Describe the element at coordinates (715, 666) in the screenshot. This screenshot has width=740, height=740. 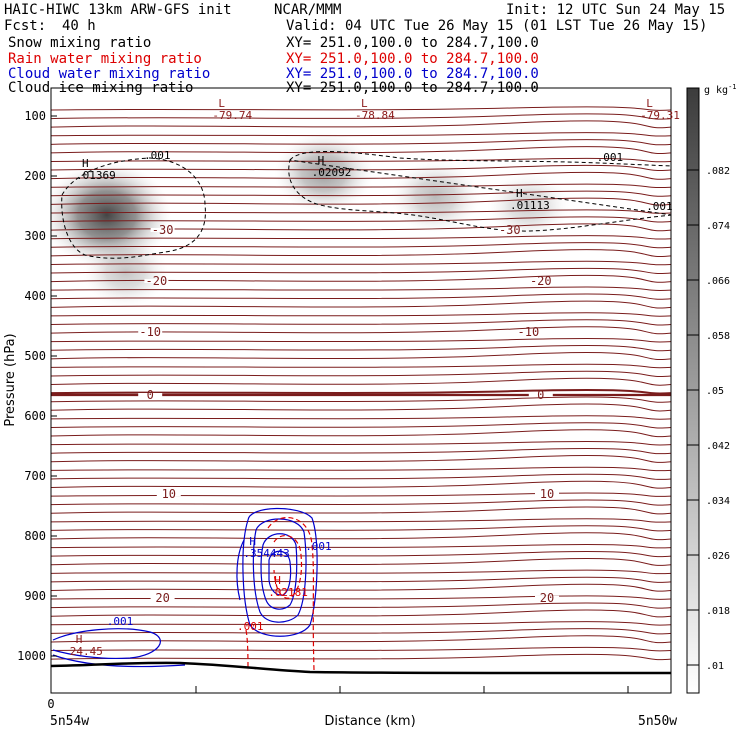
I see `colorbar-label: .01` at that location.